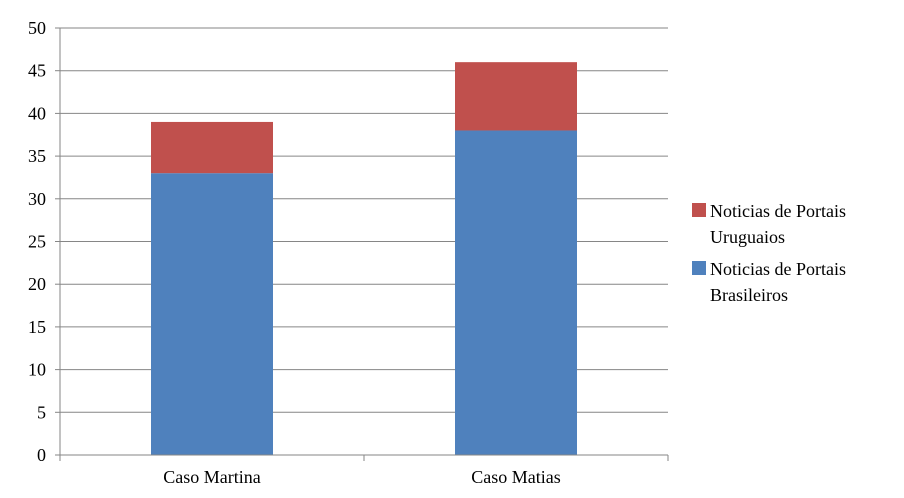 The height and width of the screenshot is (498, 904). What do you see at coordinates (41, 455) in the screenshot?
I see `y-tick-label: 0` at bounding box center [41, 455].